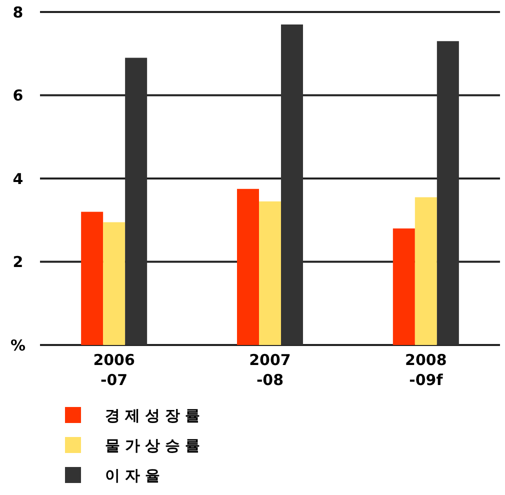 The height and width of the screenshot is (495, 505). Describe the element at coordinates (426, 370) in the screenshot. I see `x-tick-label: 2008 -09f` at that location.